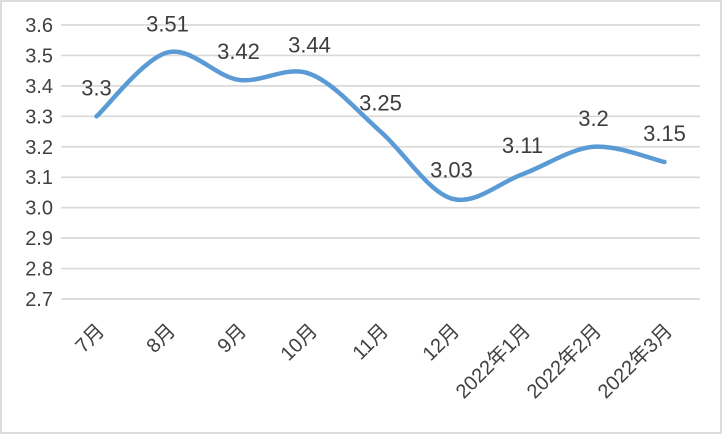 Image resolution: width=722 pixels, height=434 pixels. Describe the element at coordinates (371, 342) in the screenshot. I see `x-axis-tick-label: 11月` at that location.